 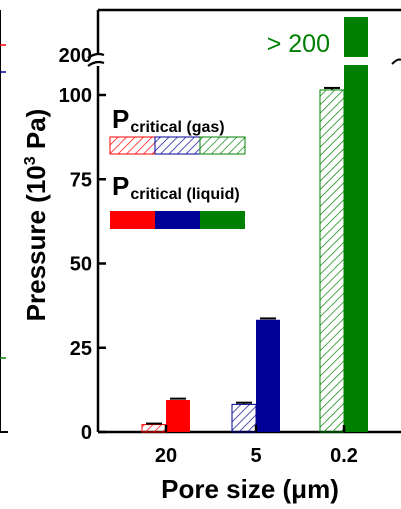 I want to click on x-tick-label: 5, so click(x=255, y=456).